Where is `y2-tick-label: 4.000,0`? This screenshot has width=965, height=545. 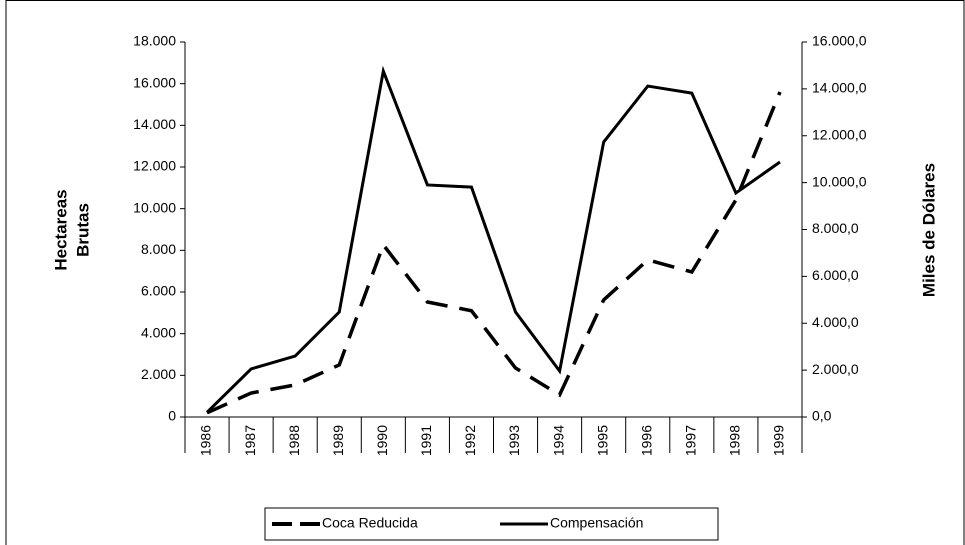 y2-tick-label: 4.000,0 is located at coordinates (835, 322).